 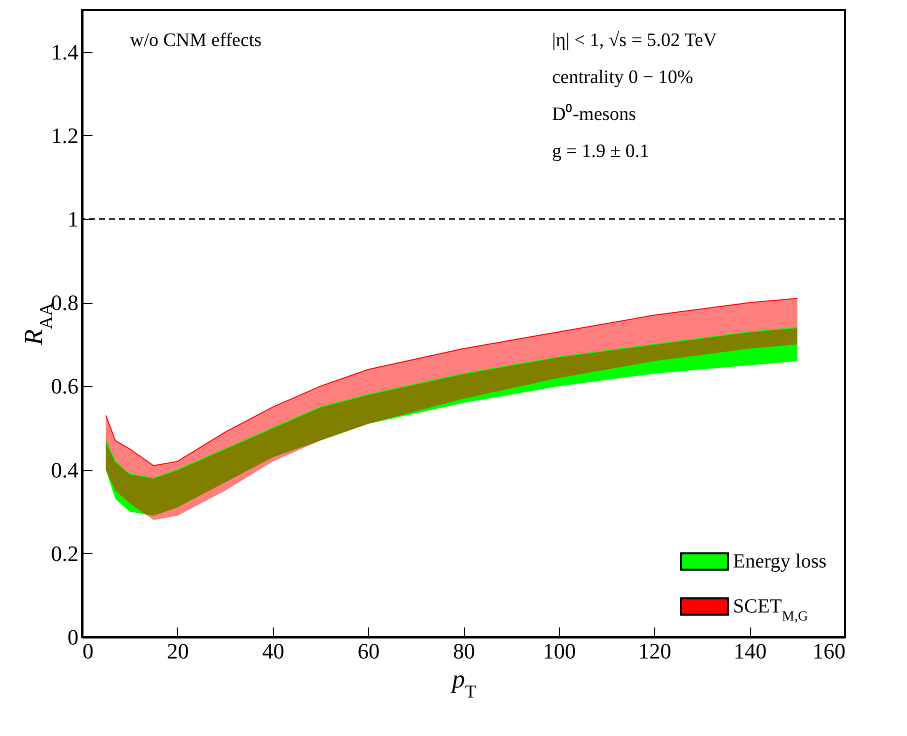 I want to click on y-tick-label: 0.2, so click(x=64, y=553).